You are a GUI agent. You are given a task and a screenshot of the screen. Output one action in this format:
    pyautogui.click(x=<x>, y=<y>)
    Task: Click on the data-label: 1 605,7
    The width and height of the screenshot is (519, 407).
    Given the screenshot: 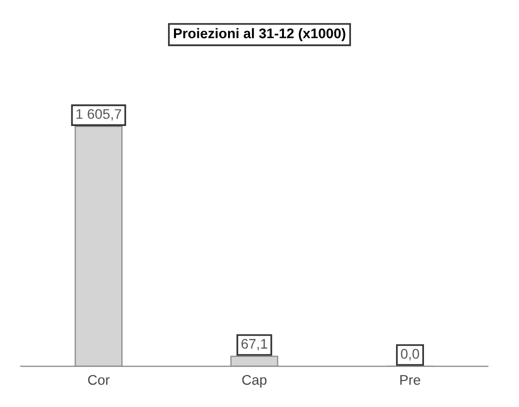 What is the action you would take?
    pyautogui.click(x=99, y=115)
    